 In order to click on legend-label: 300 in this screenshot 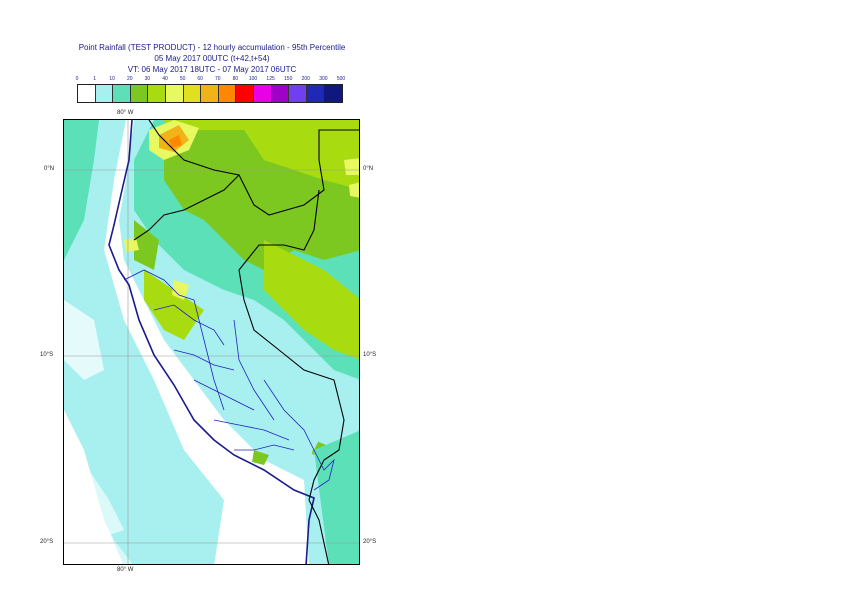, I will do `click(323, 79)`.